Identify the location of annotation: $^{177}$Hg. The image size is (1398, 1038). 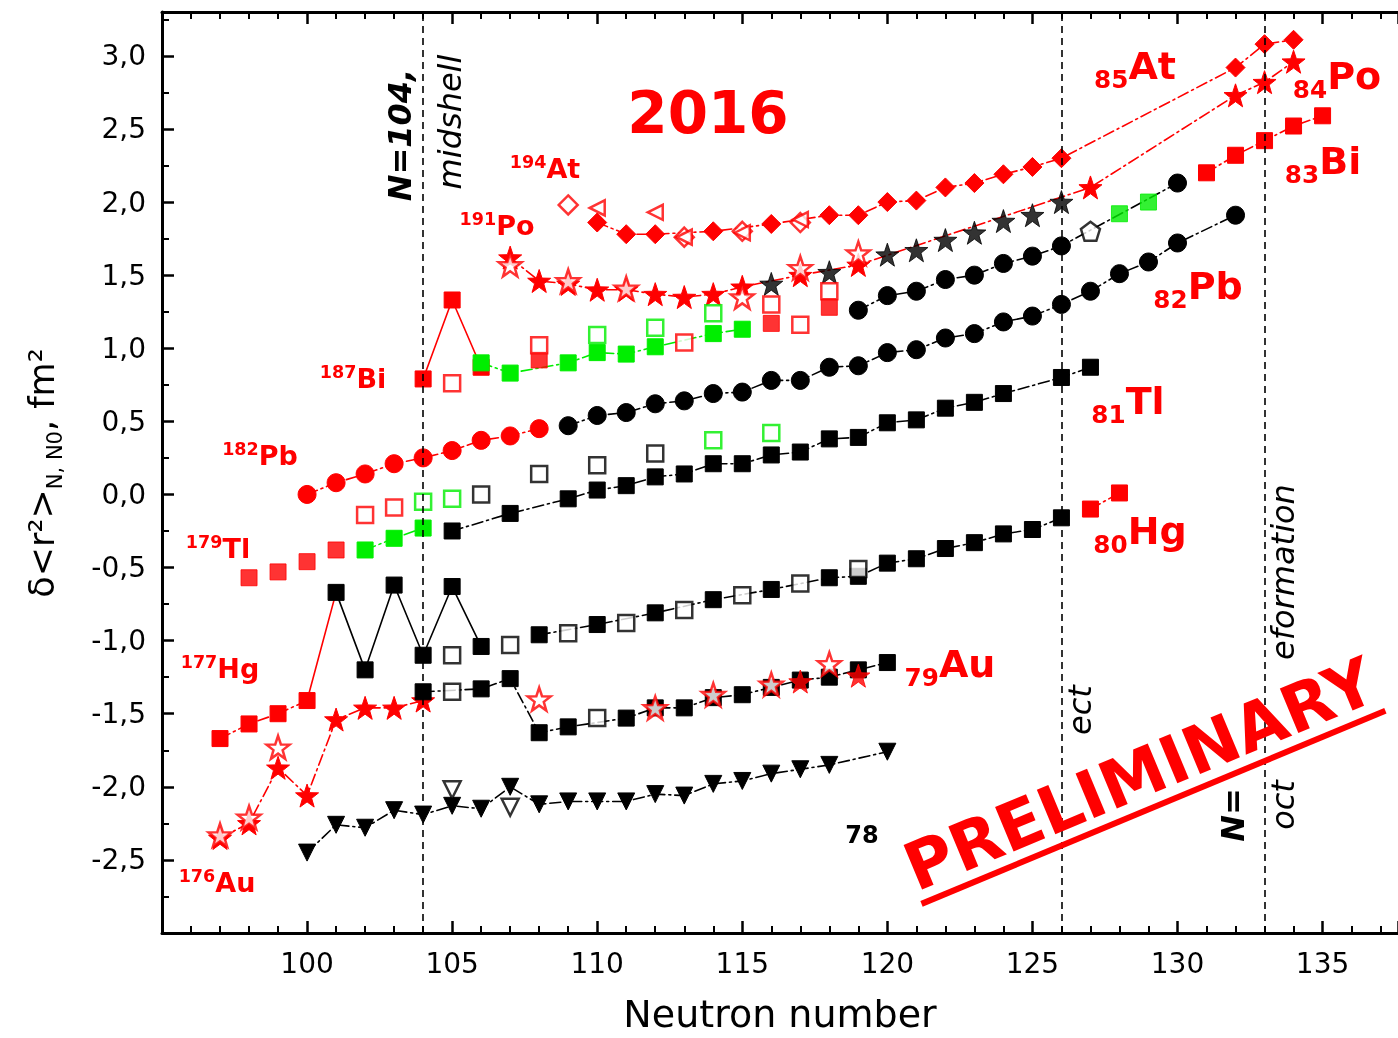
(220, 668).